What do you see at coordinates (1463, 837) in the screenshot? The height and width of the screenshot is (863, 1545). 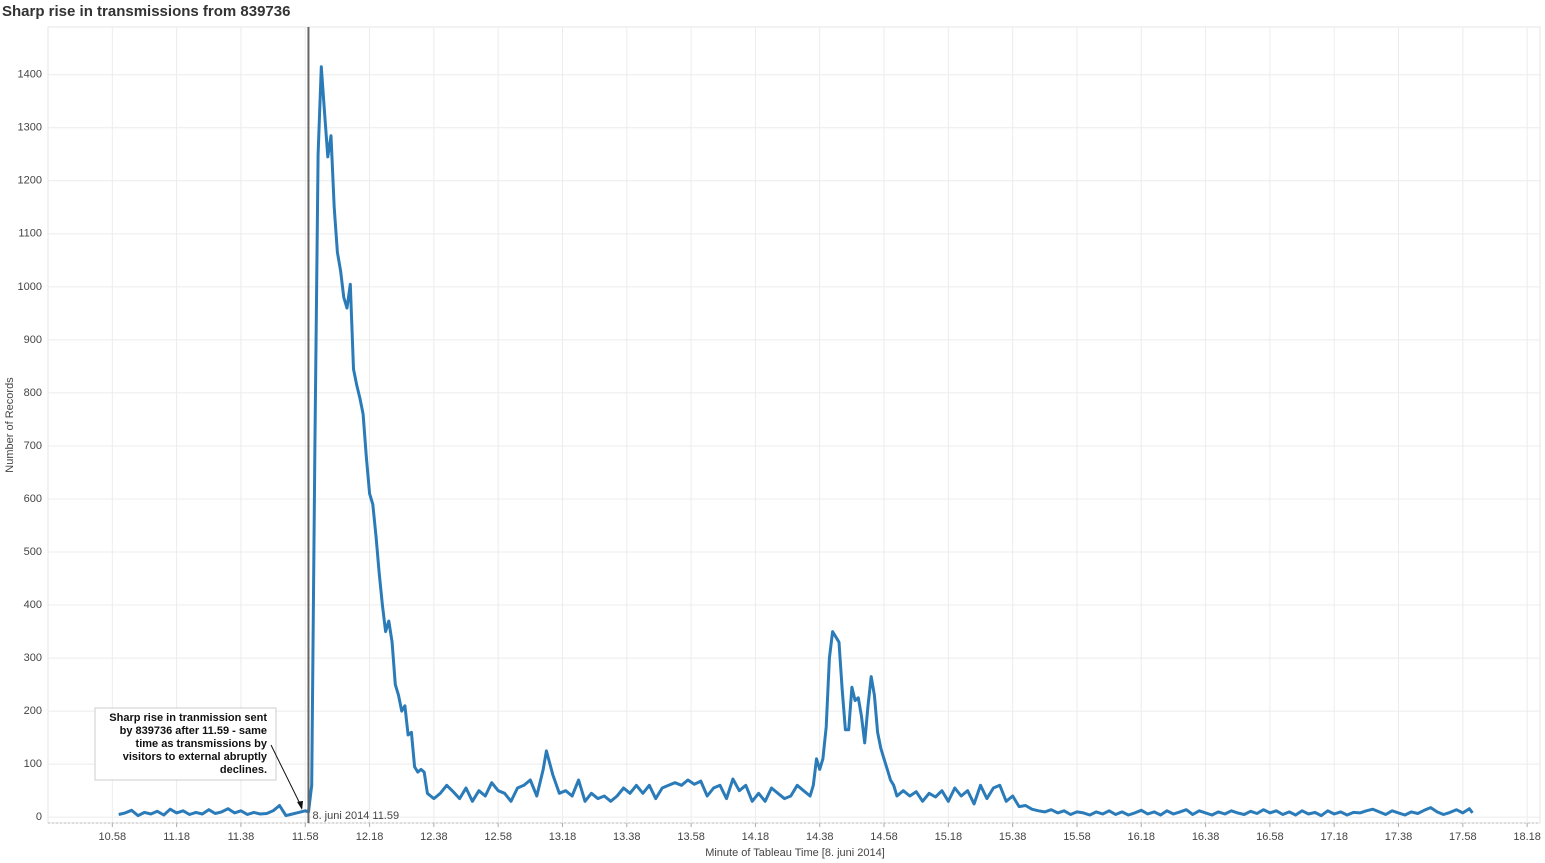 I see `x-tick-label: 17.58` at bounding box center [1463, 837].